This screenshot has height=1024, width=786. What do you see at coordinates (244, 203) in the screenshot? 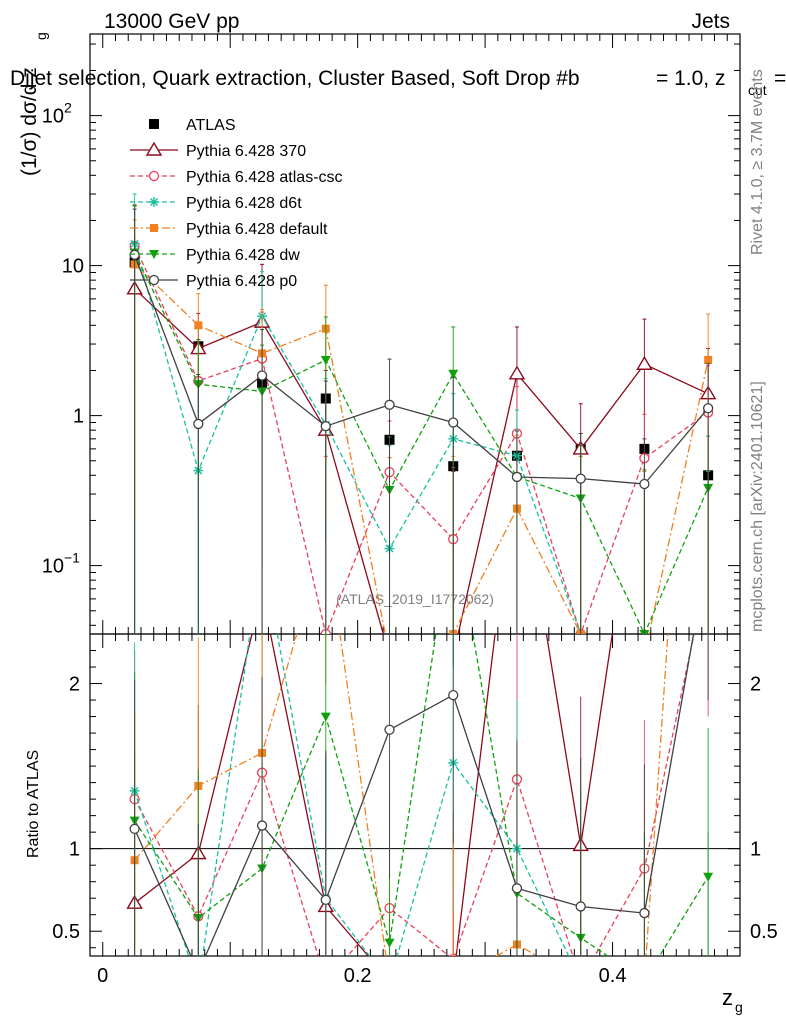
I see `legend-label-d6t: Pythia 6.428 d6t` at bounding box center [244, 203].